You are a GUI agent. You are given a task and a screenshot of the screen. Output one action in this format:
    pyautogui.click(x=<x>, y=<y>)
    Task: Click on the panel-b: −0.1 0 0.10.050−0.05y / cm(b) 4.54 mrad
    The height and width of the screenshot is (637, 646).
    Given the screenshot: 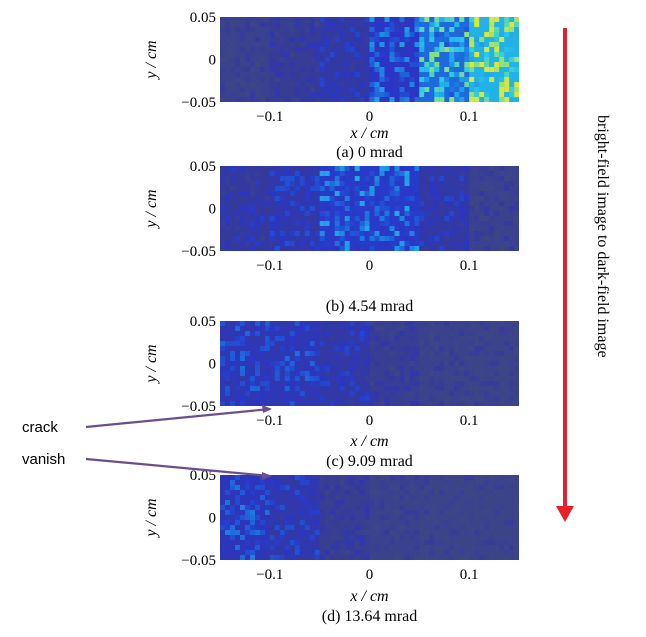 What is the action you would take?
    pyautogui.click(x=331, y=237)
    